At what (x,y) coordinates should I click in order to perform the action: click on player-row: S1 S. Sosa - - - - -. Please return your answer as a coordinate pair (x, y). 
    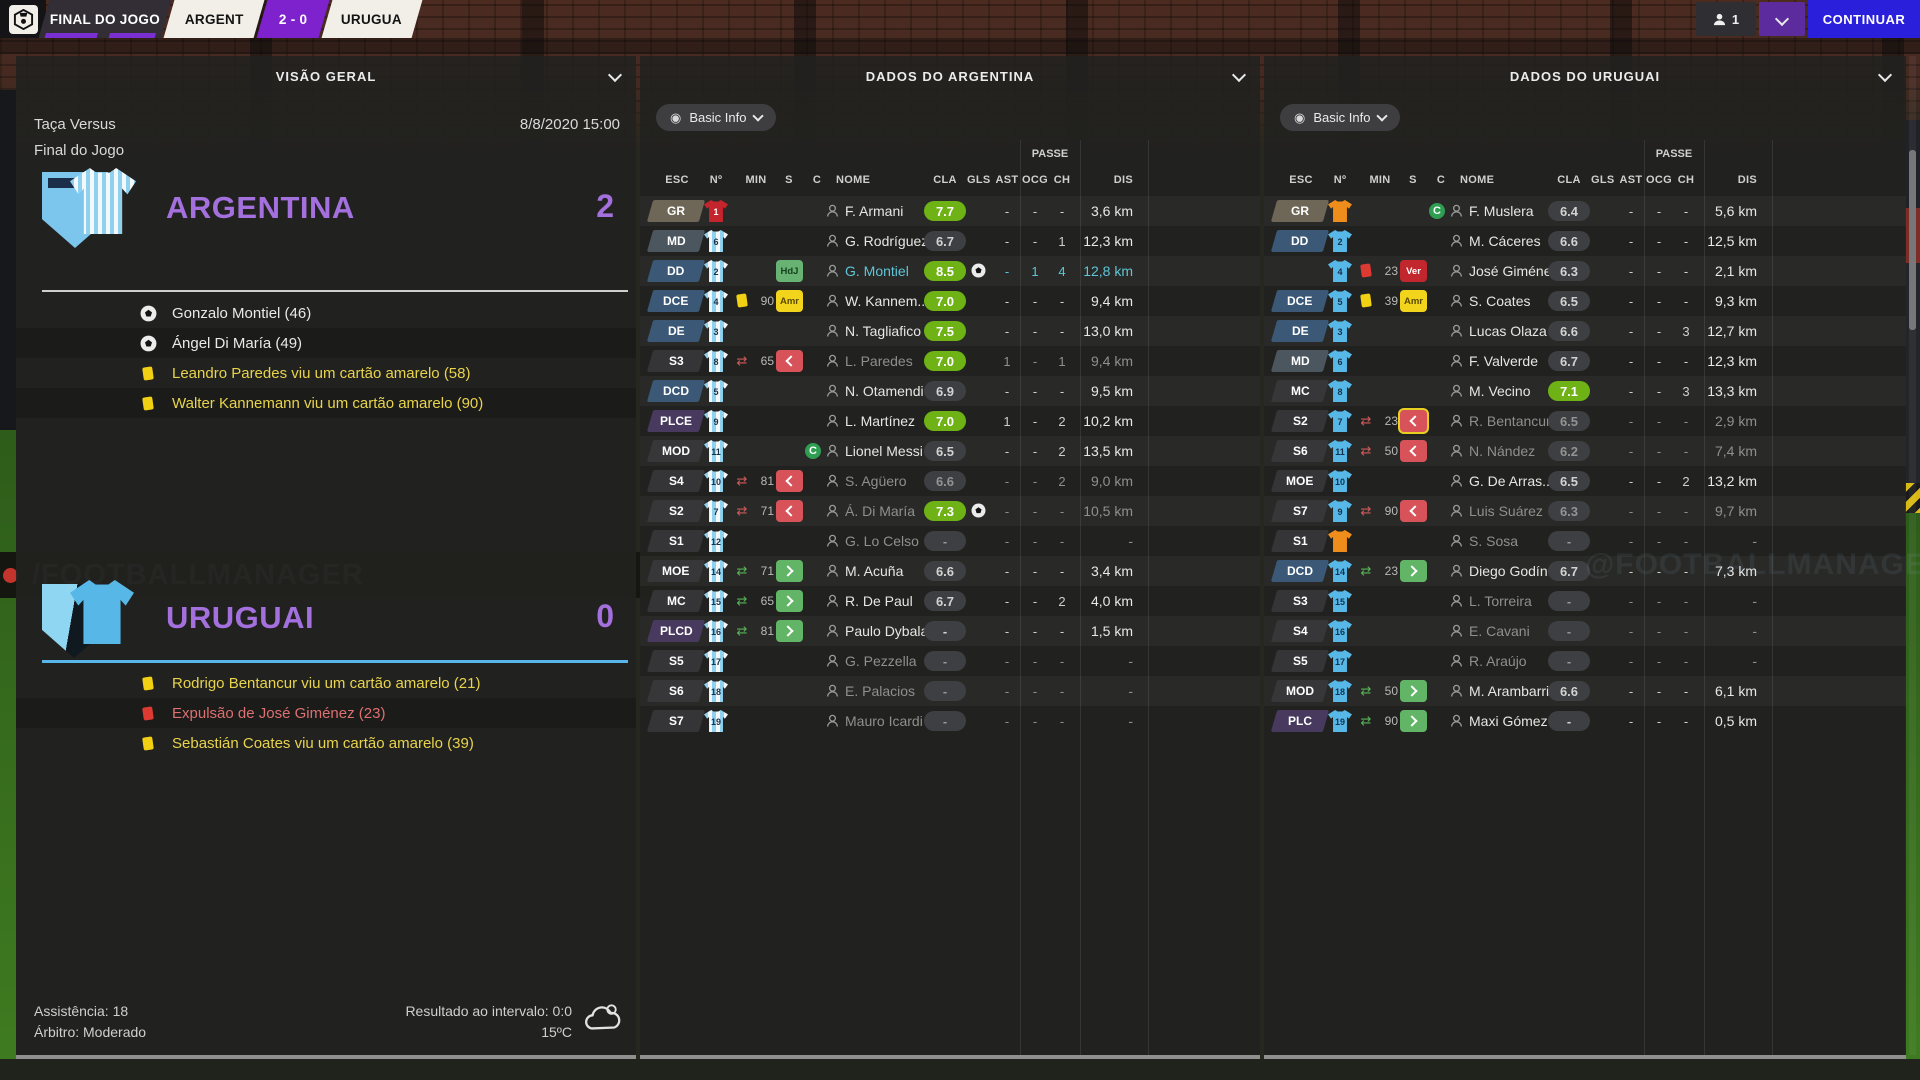
    Looking at the image, I should click on (1585, 541).